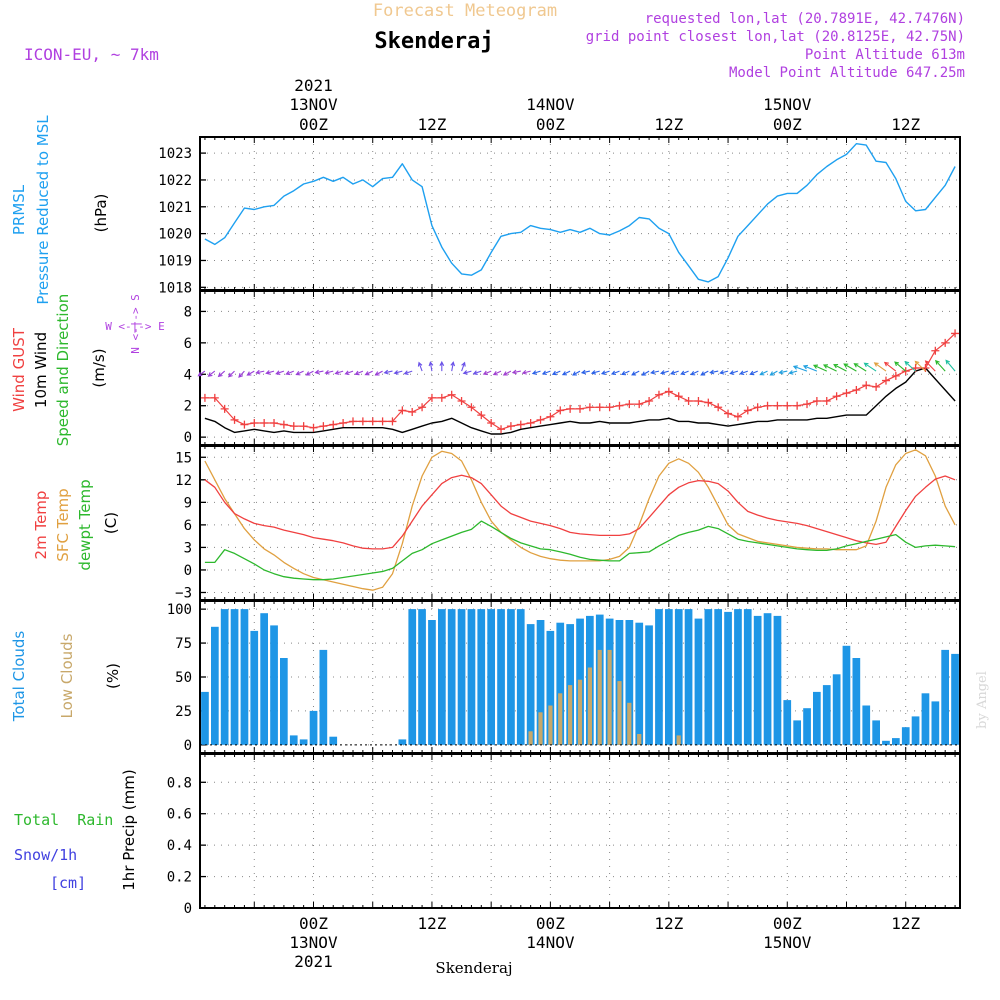  What do you see at coordinates (580, 550) in the screenshot?
I see `dewpt-line` at bounding box center [580, 550].